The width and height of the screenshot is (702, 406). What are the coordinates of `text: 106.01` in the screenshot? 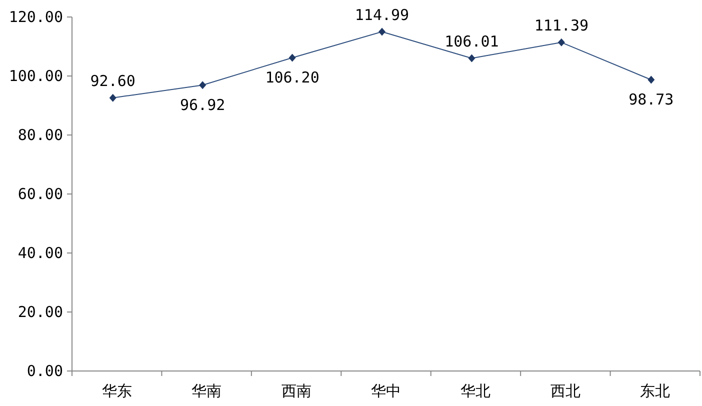 It's located at (471, 41).